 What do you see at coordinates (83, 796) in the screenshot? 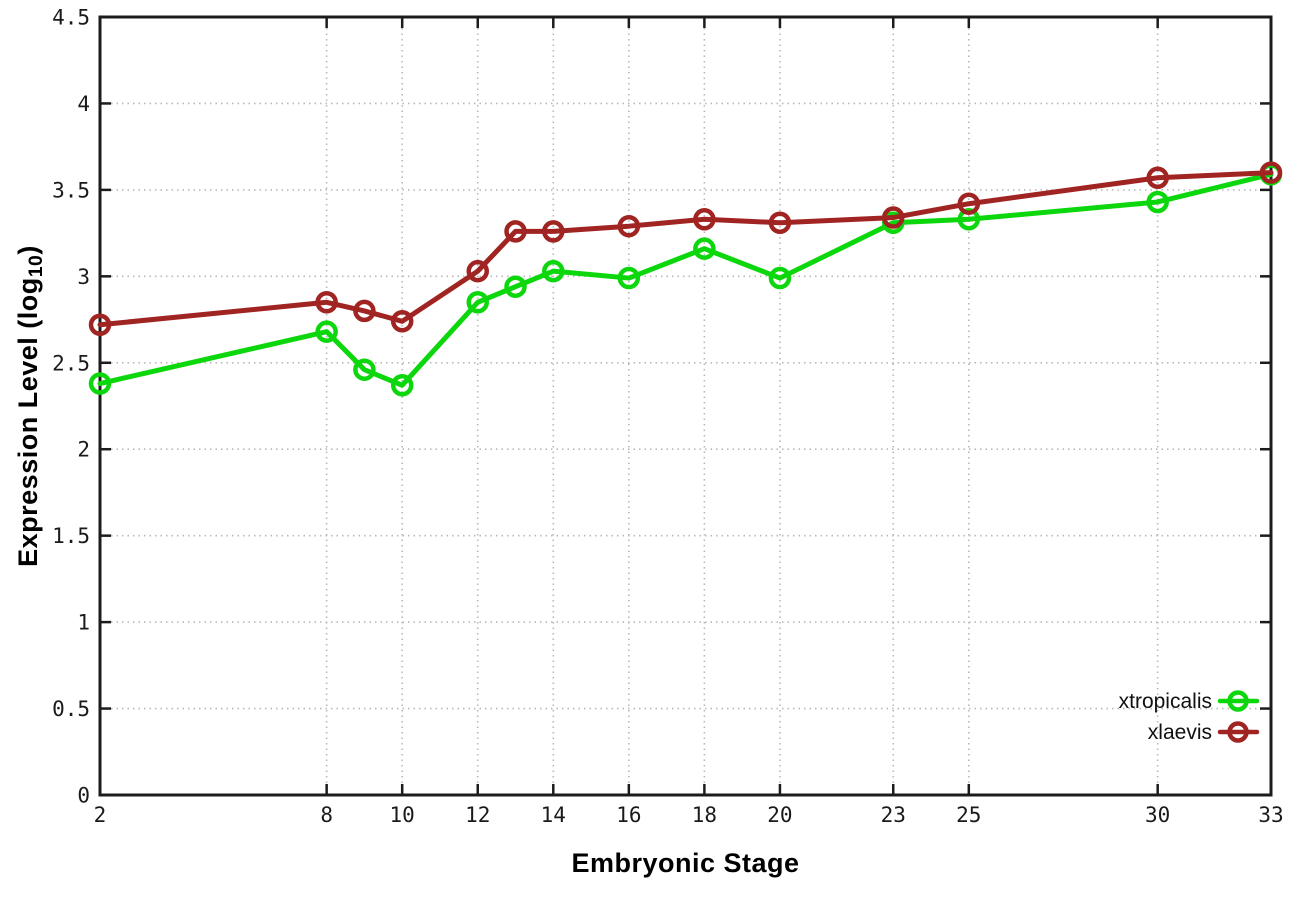
I see `y-tick-label: 0` at bounding box center [83, 796].